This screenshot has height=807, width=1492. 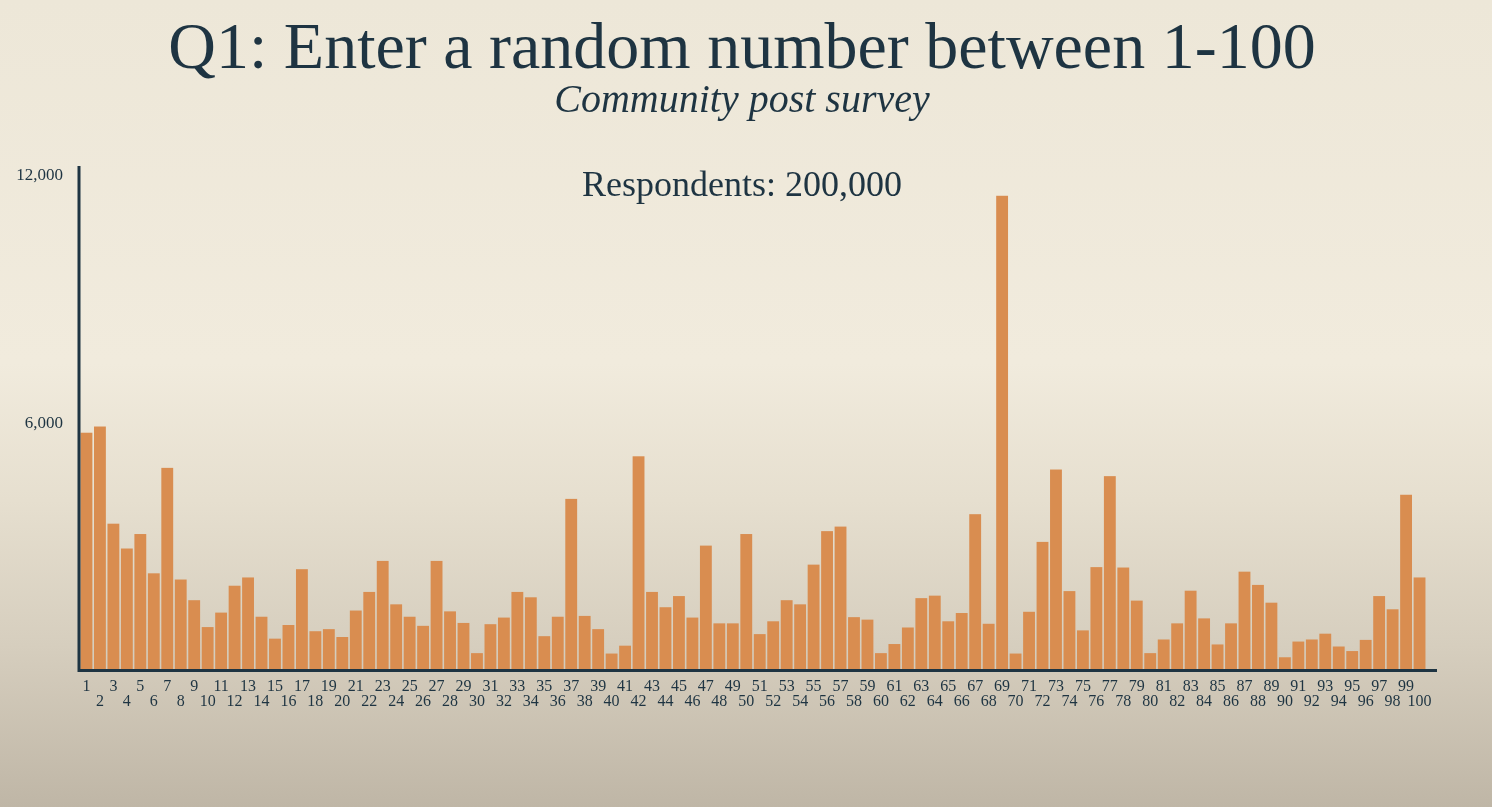 I want to click on x-tick-label: 46, so click(x=692, y=700).